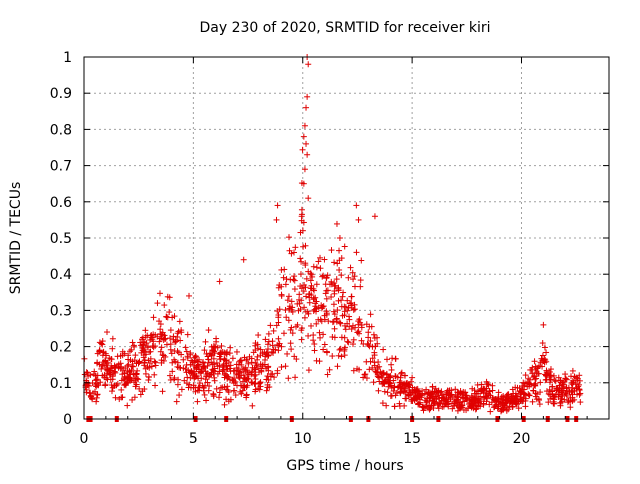  What do you see at coordinates (61, 203) in the screenshot?
I see `y-tick-label: 0.6` at bounding box center [61, 203].